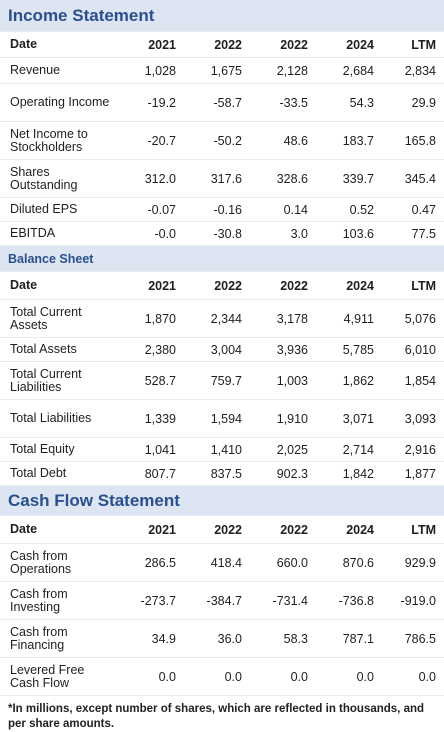  What do you see at coordinates (358, 70) in the screenshot?
I see `cell: 2,684` at bounding box center [358, 70].